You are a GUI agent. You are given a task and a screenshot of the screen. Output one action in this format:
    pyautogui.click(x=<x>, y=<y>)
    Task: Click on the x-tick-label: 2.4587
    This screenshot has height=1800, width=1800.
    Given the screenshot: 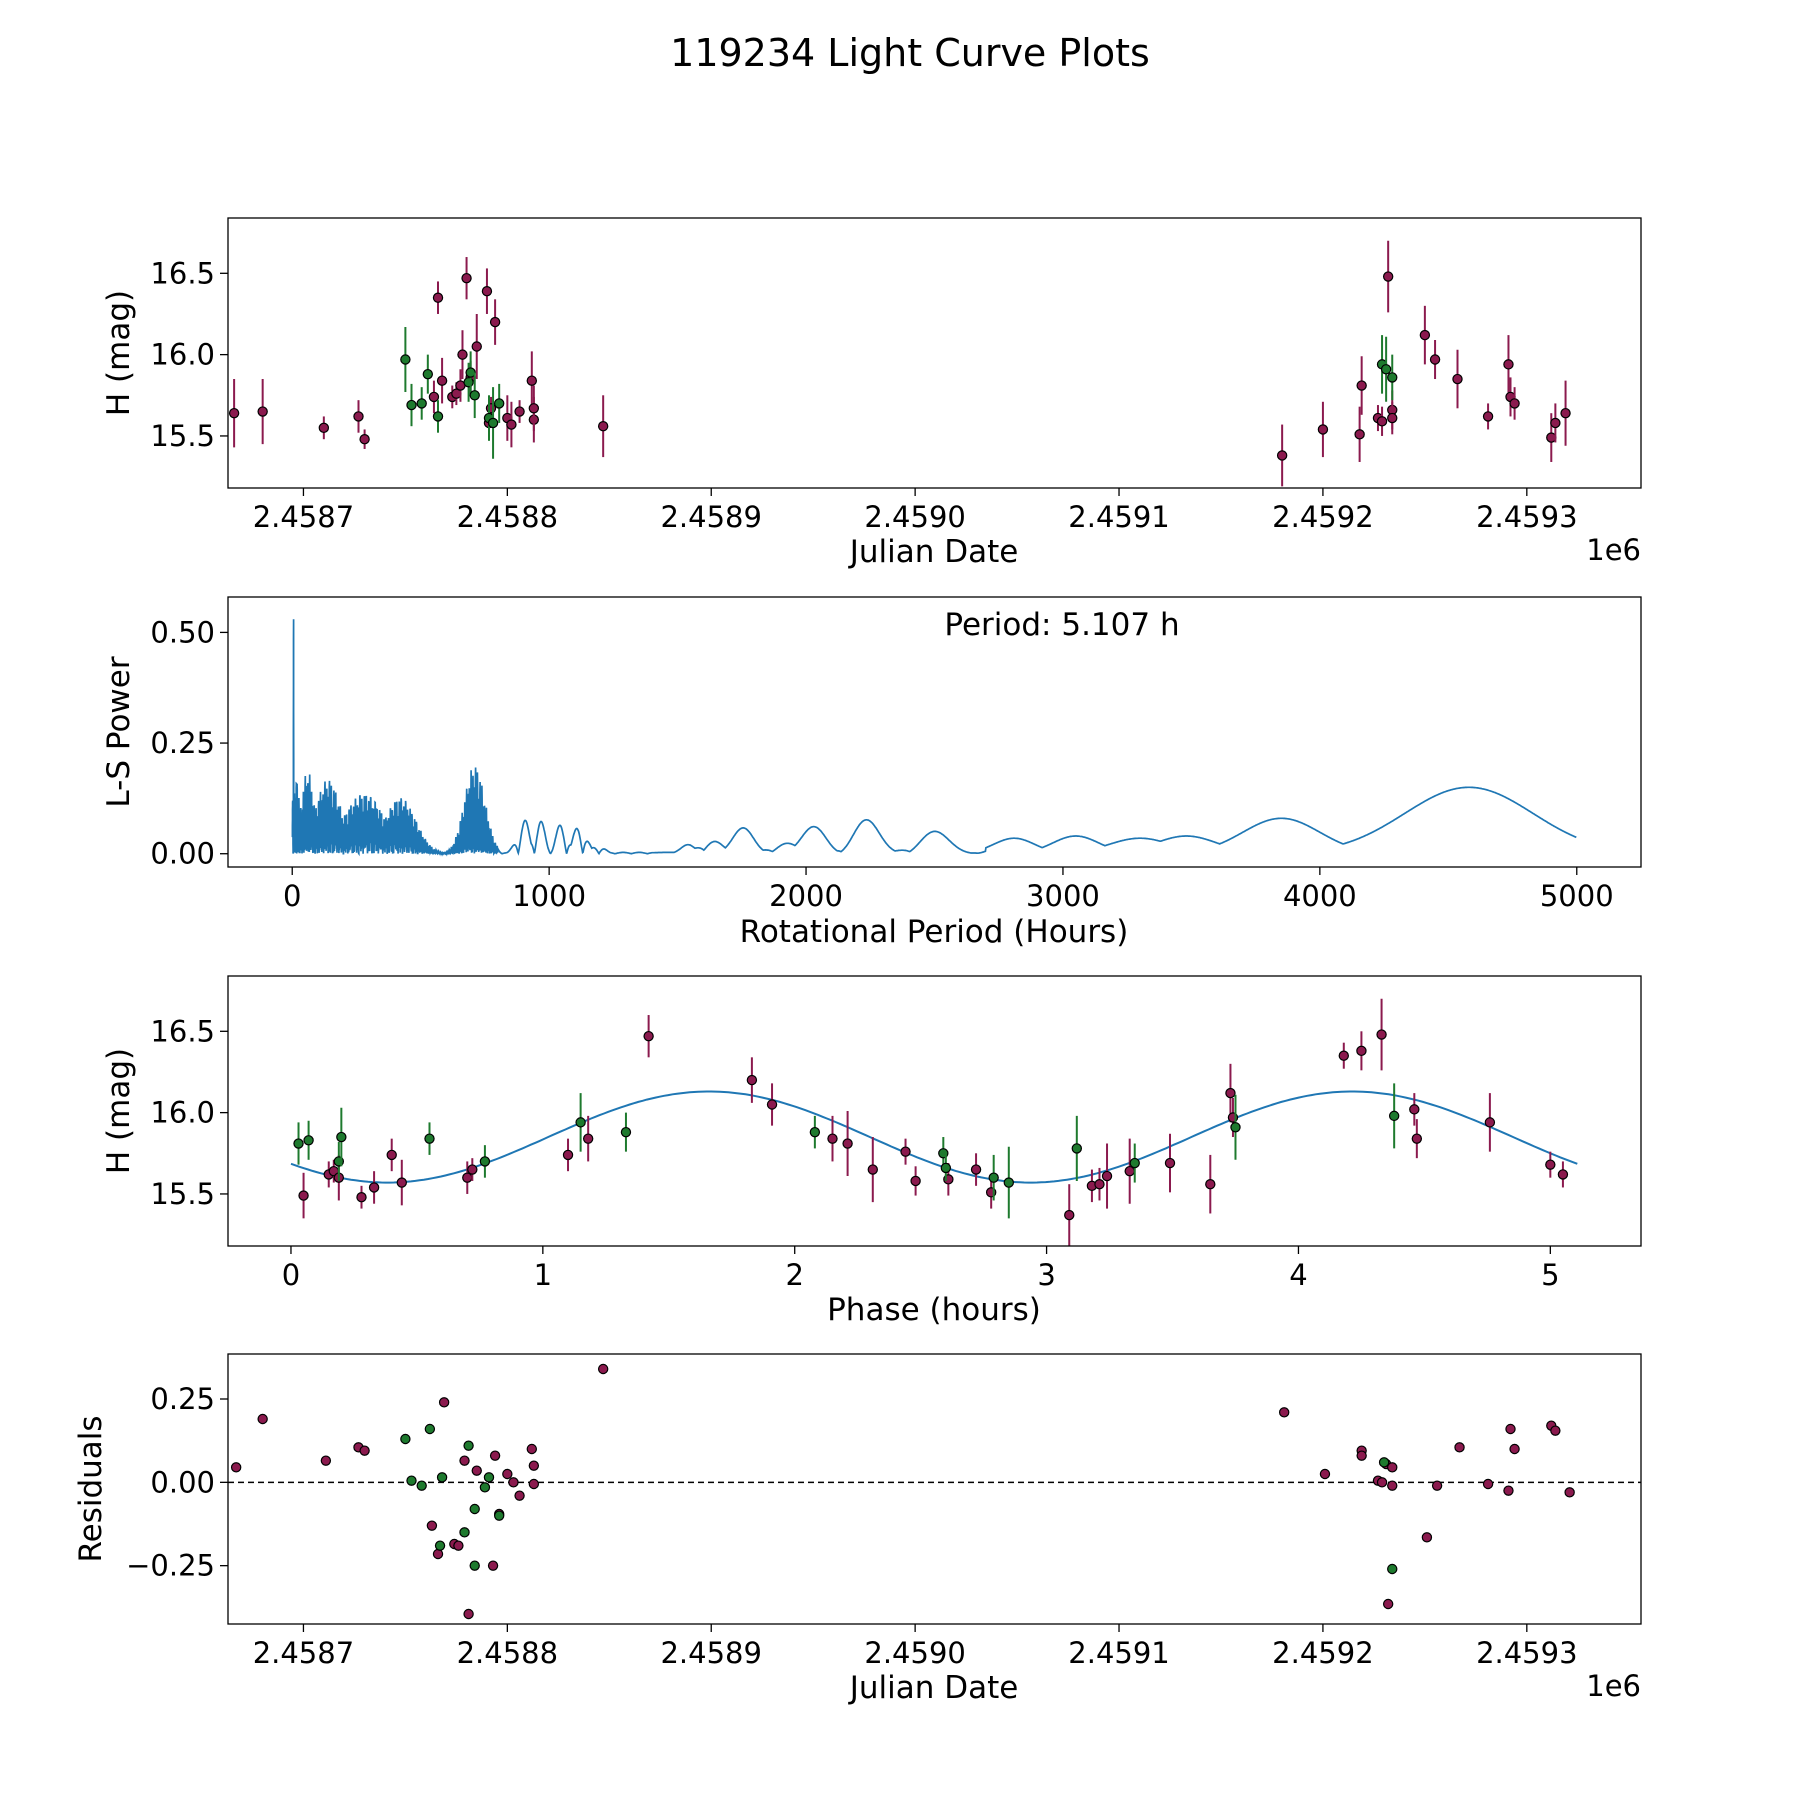 What is the action you would take?
    pyautogui.click(x=303, y=1653)
    